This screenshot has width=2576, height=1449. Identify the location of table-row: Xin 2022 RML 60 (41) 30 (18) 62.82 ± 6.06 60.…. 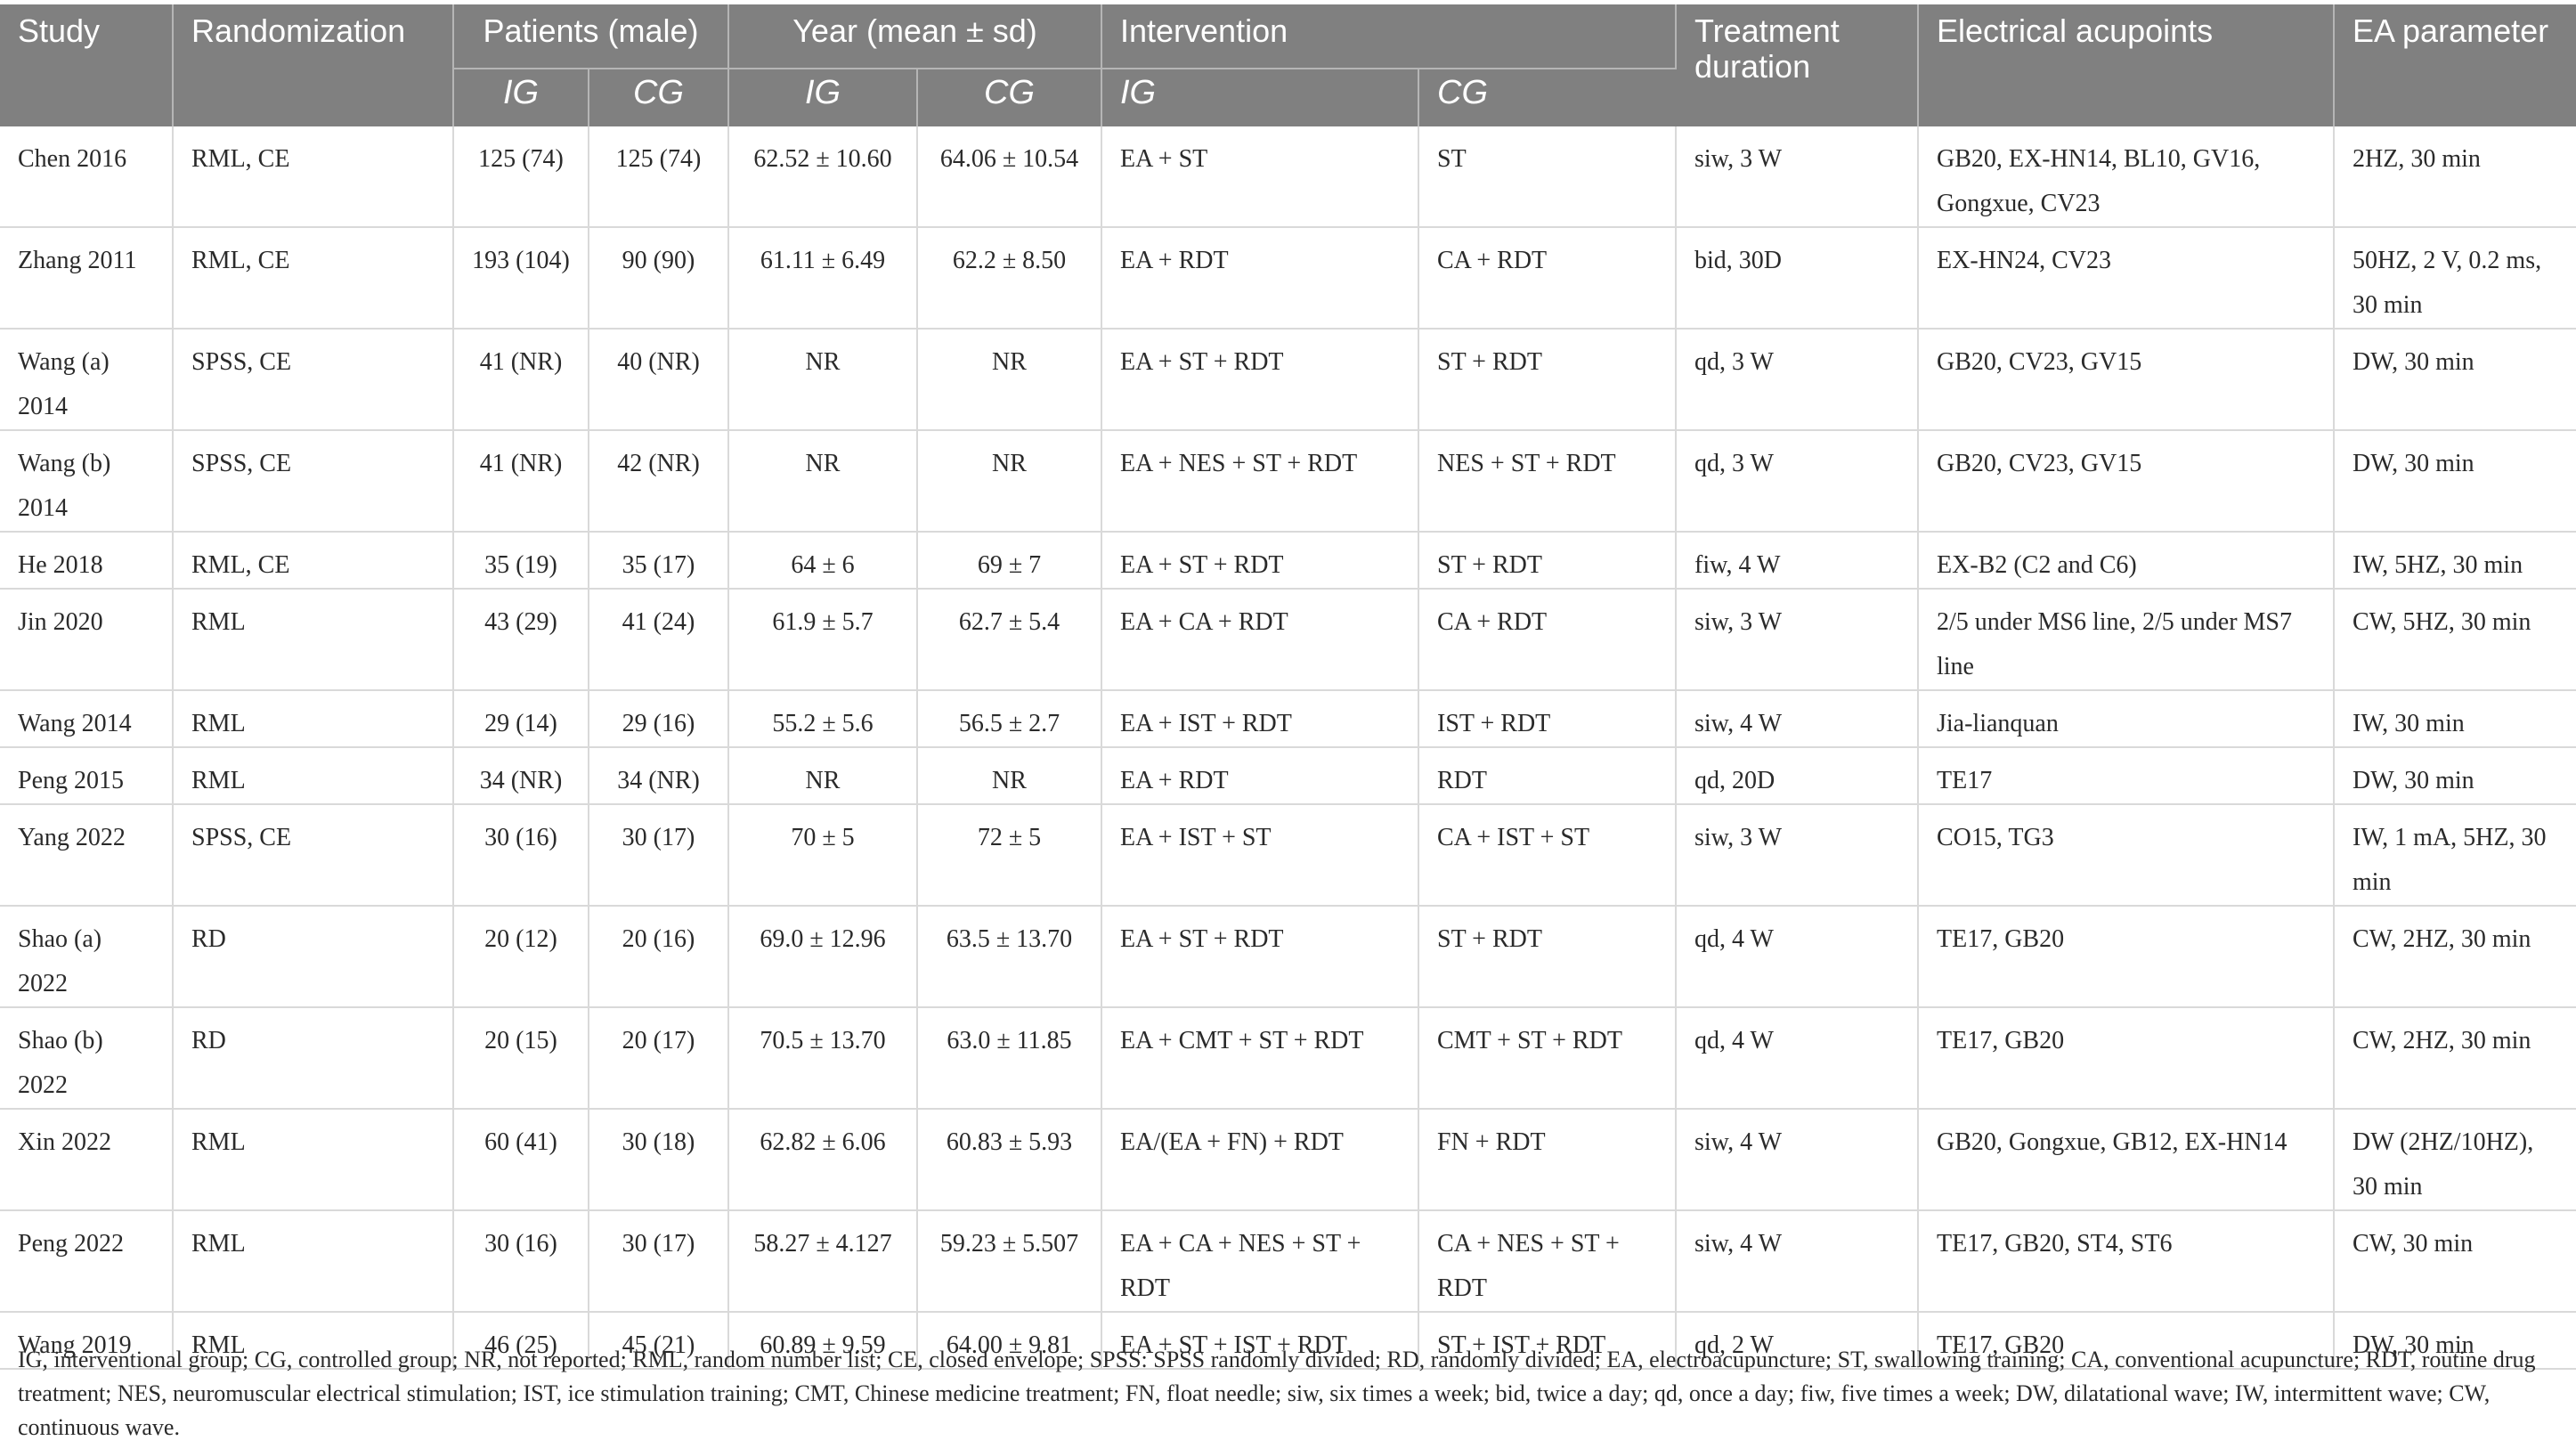
(1288, 1160).